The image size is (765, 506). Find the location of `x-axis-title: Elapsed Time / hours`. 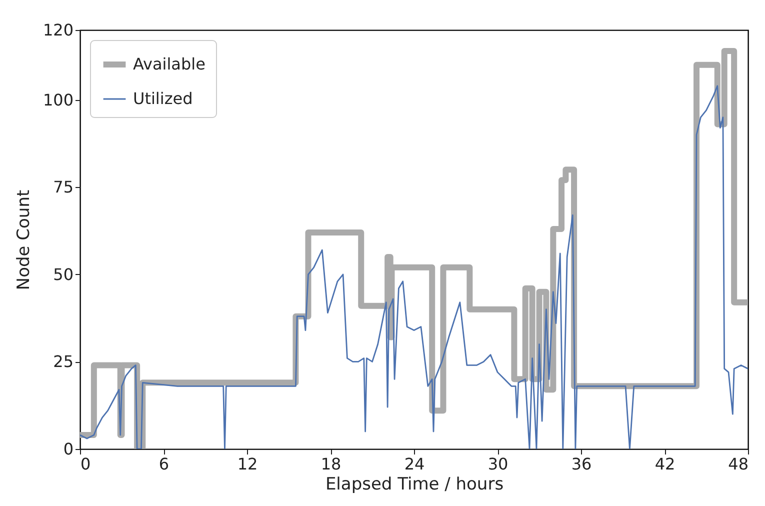

x-axis-title: Elapsed Time / hours is located at coordinates (414, 484).